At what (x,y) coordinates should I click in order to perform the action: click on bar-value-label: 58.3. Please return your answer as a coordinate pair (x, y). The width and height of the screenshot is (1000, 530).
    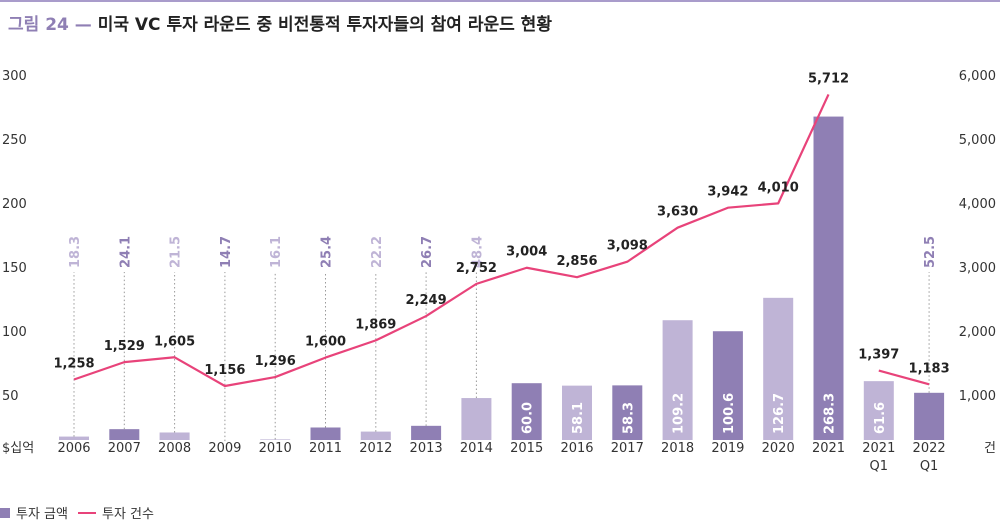
    Looking at the image, I should click on (628, 418).